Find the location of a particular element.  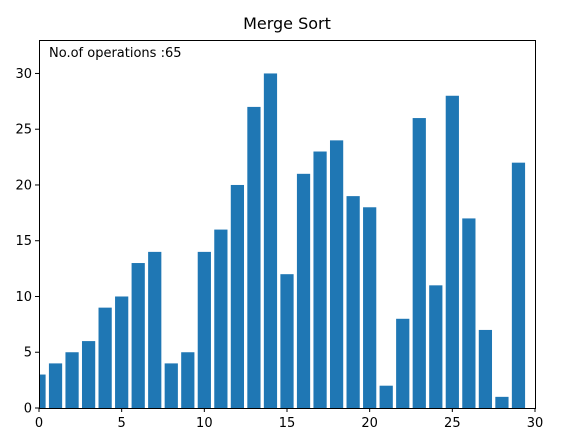

operations-count-annotation: No.of operations :65 is located at coordinates (115, 53).